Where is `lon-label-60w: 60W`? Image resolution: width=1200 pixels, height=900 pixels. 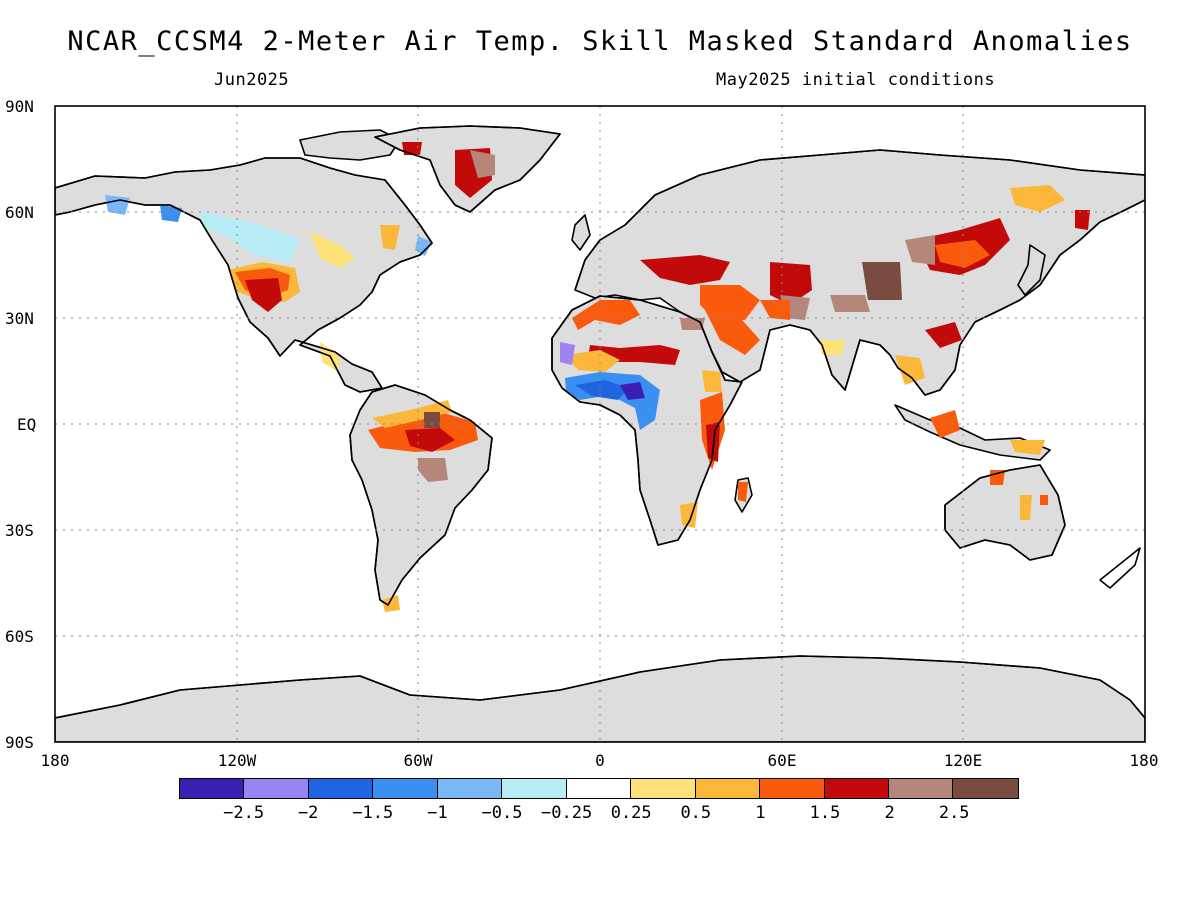
lon-label-60w: 60W is located at coordinates (418, 760).